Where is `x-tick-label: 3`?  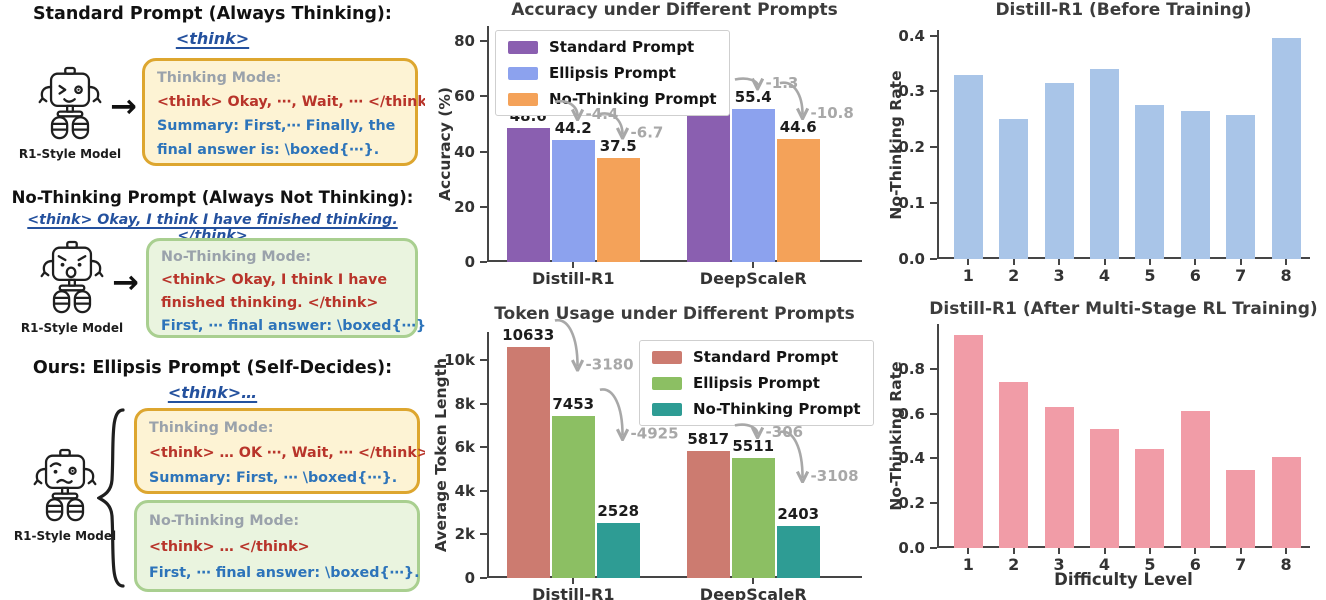 x-tick-label: 3 is located at coordinates (1059, 564).